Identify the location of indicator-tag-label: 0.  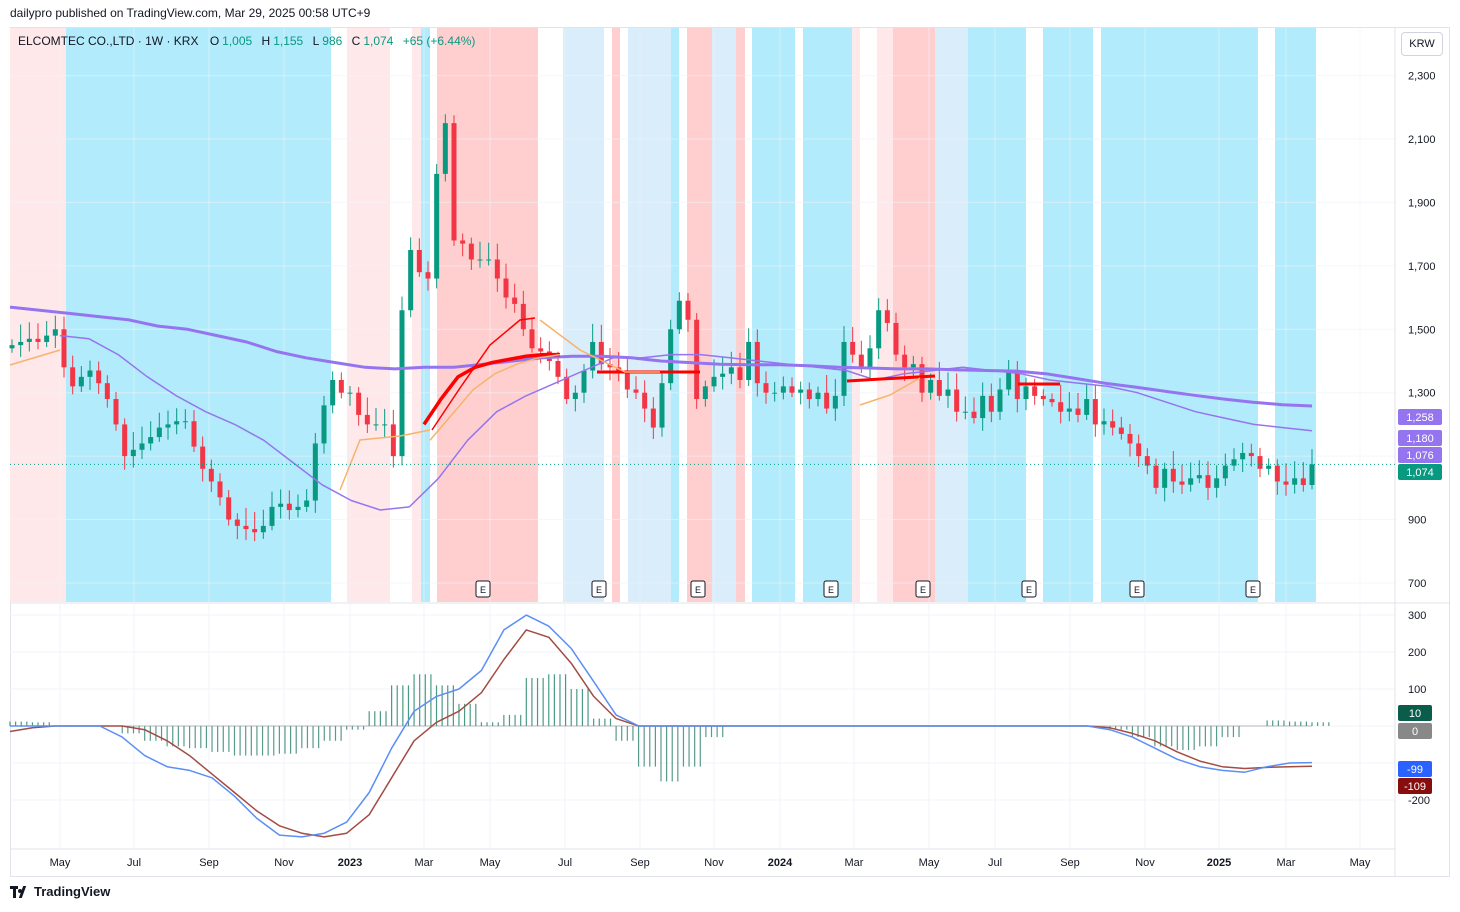
(1415, 732).